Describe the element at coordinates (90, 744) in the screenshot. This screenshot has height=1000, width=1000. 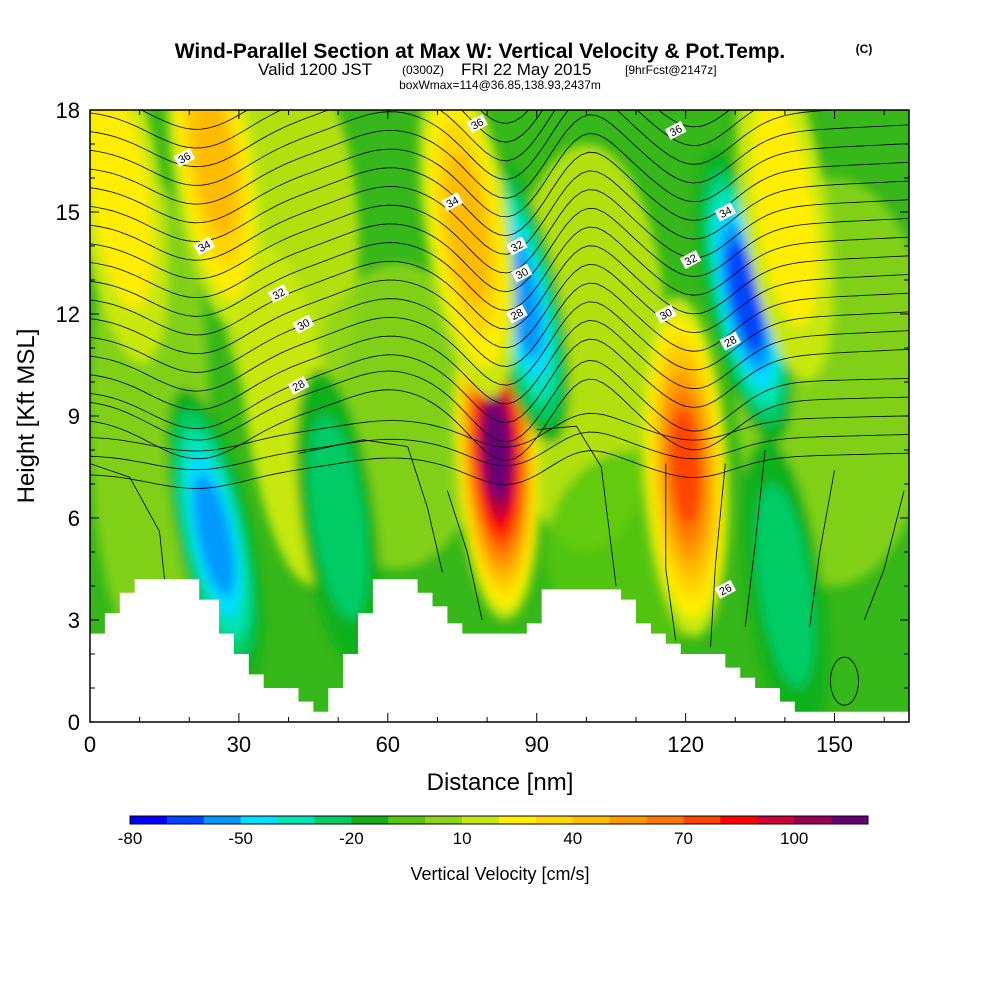
I see `x-tick-label: 0` at that location.